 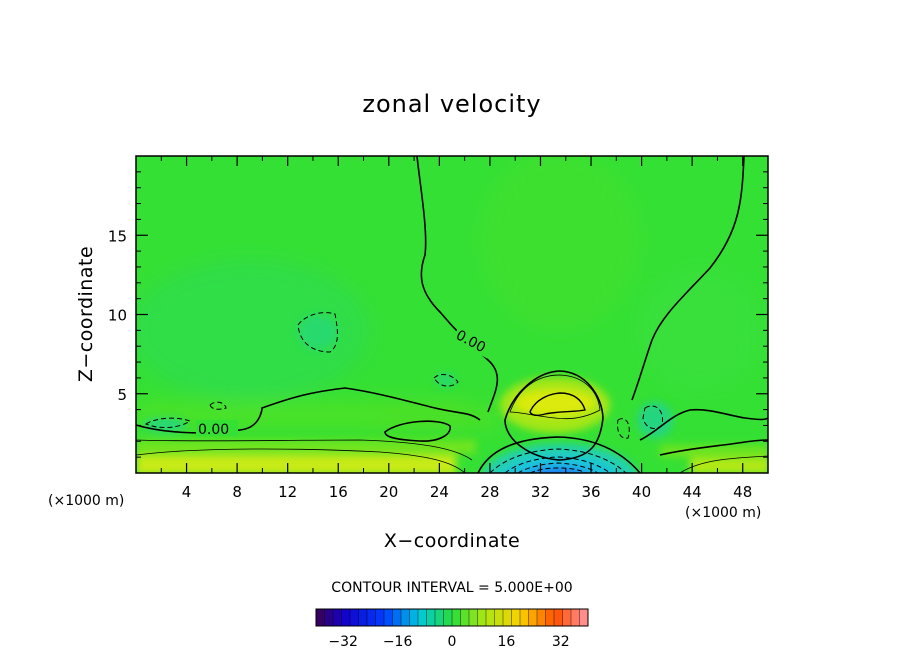 What do you see at coordinates (688, 278) in the screenshot?
I see `zero-contour-upper-right` at bounding box center [688, 278].